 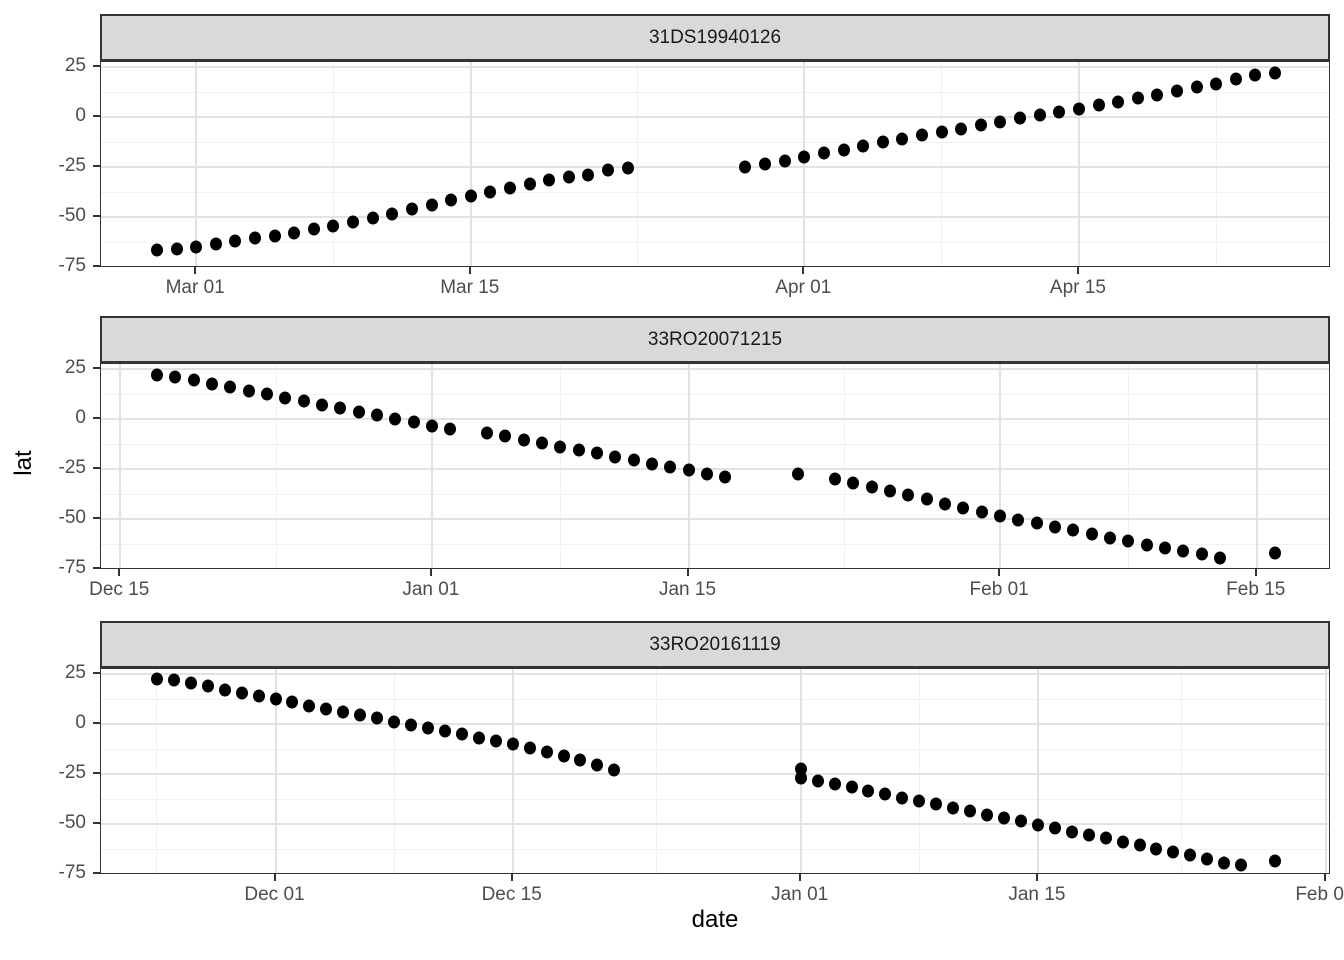 What do you see at coordinates (511, 894) in the screenshot?
I see `x-tick-label: Dec 15` at bounding box center [511, 894].